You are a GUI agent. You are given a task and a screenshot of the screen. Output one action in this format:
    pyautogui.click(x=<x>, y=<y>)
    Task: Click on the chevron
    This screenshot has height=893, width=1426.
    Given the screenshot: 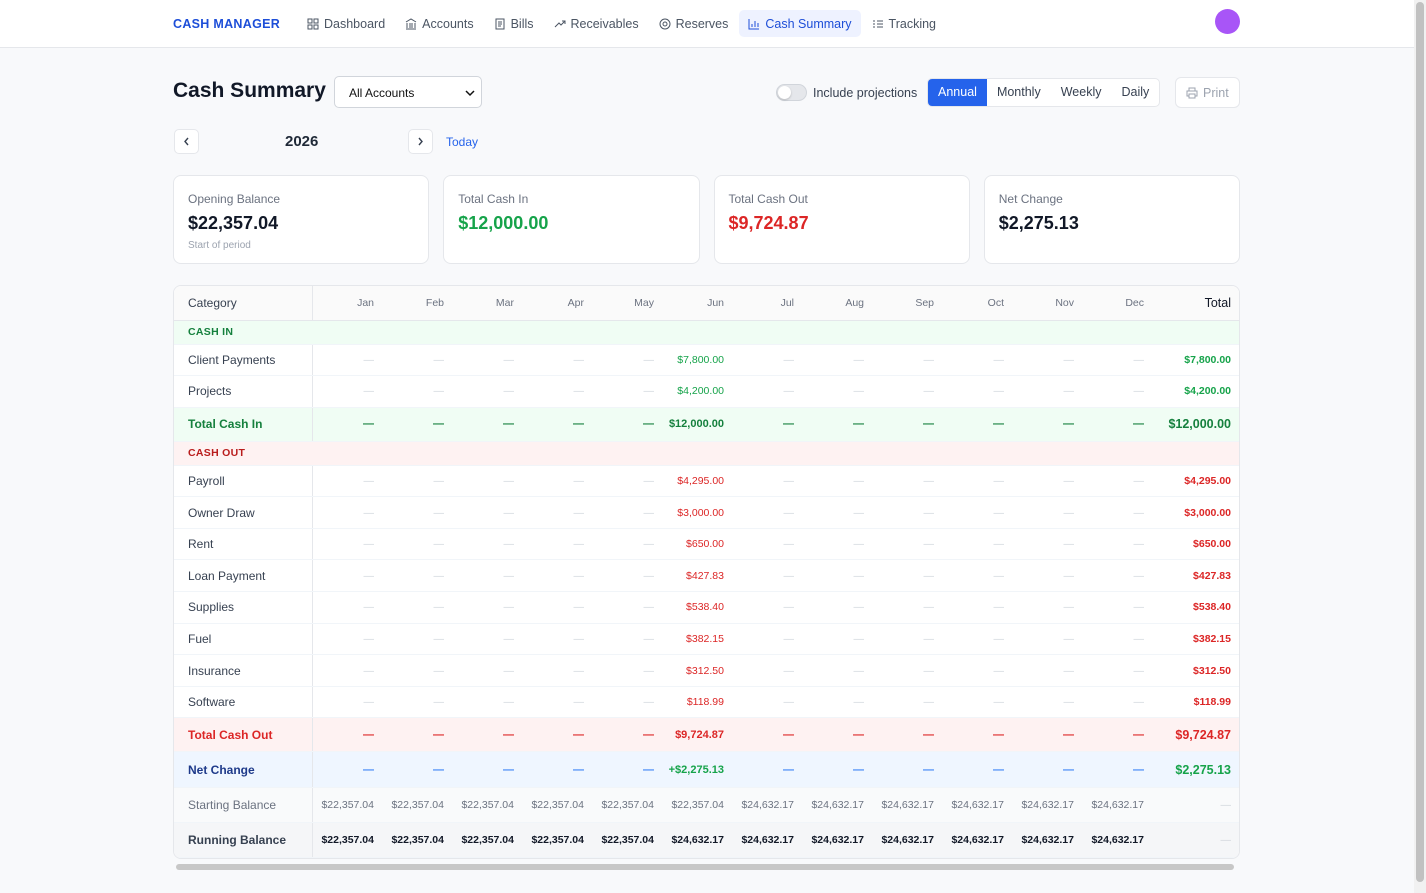 What is the action you would take?
    pyautogui.click(x=470, y=93)
    